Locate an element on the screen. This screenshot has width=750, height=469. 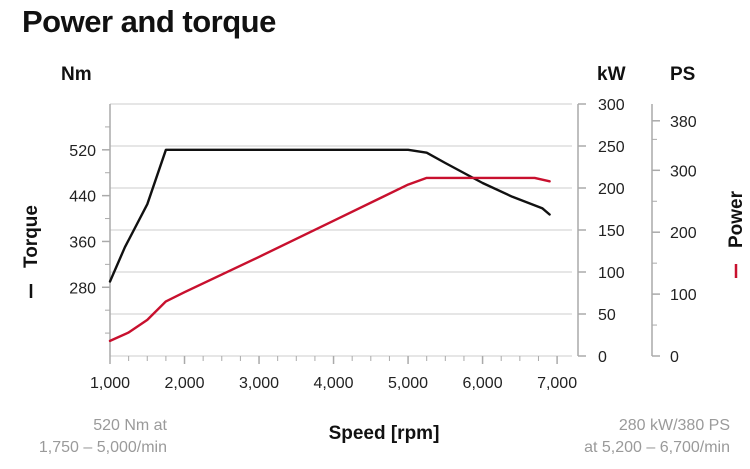
x-tick-label: 7,000 is located at coordinates (557, 383).